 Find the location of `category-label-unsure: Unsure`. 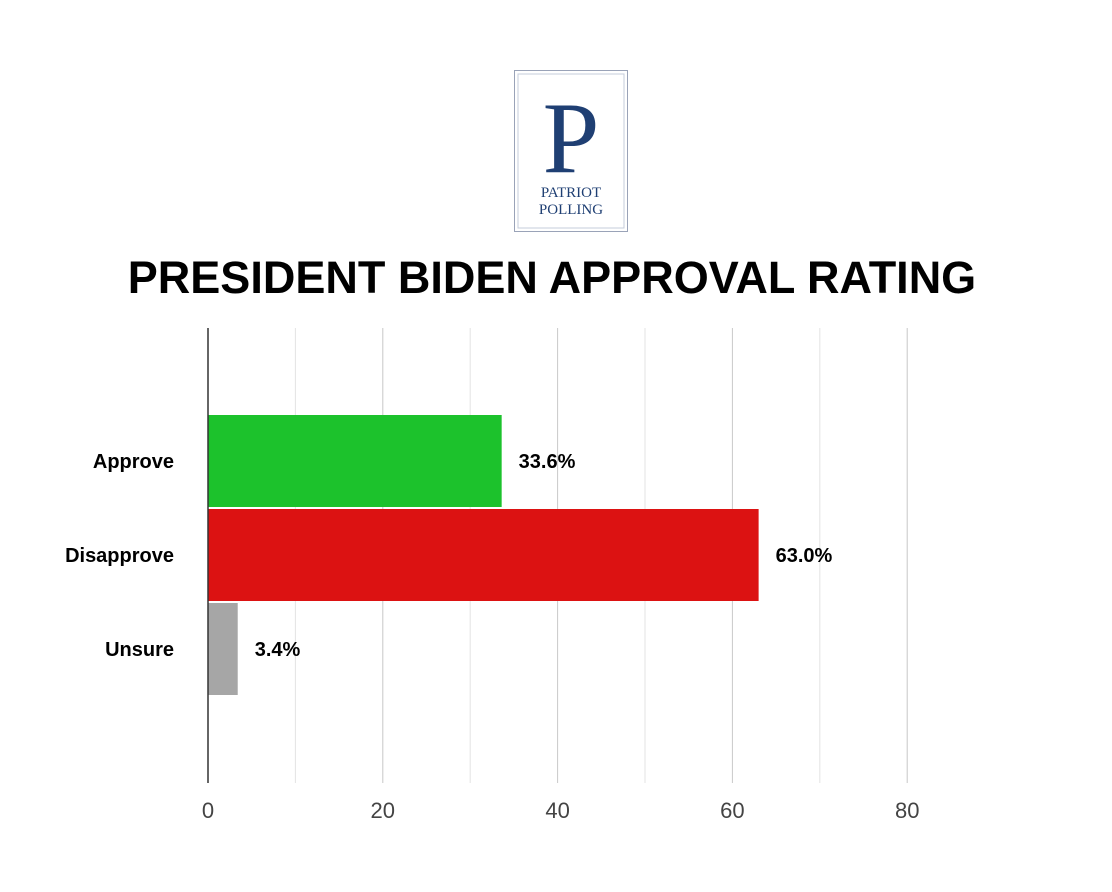

category-label-unsure: Unsure is located at coordinates (139, 650).